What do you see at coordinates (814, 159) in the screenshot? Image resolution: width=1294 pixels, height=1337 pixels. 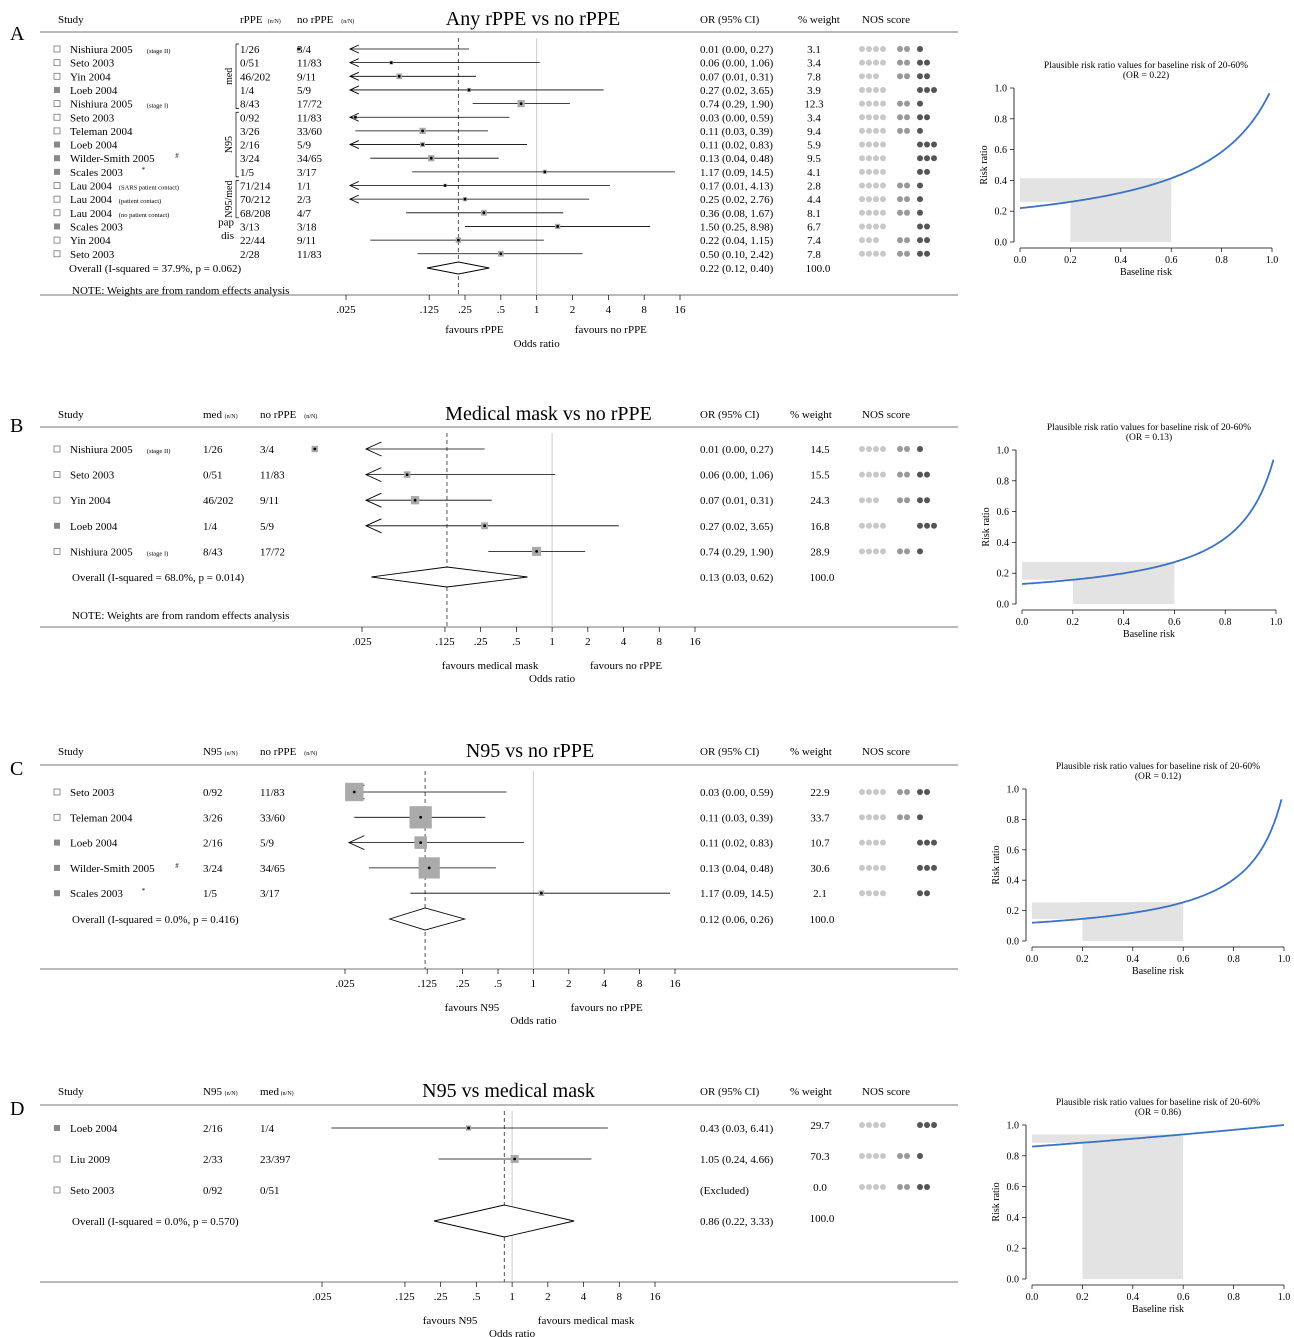 I see `weight-text: 9.5` at bounding box center [814, 159].